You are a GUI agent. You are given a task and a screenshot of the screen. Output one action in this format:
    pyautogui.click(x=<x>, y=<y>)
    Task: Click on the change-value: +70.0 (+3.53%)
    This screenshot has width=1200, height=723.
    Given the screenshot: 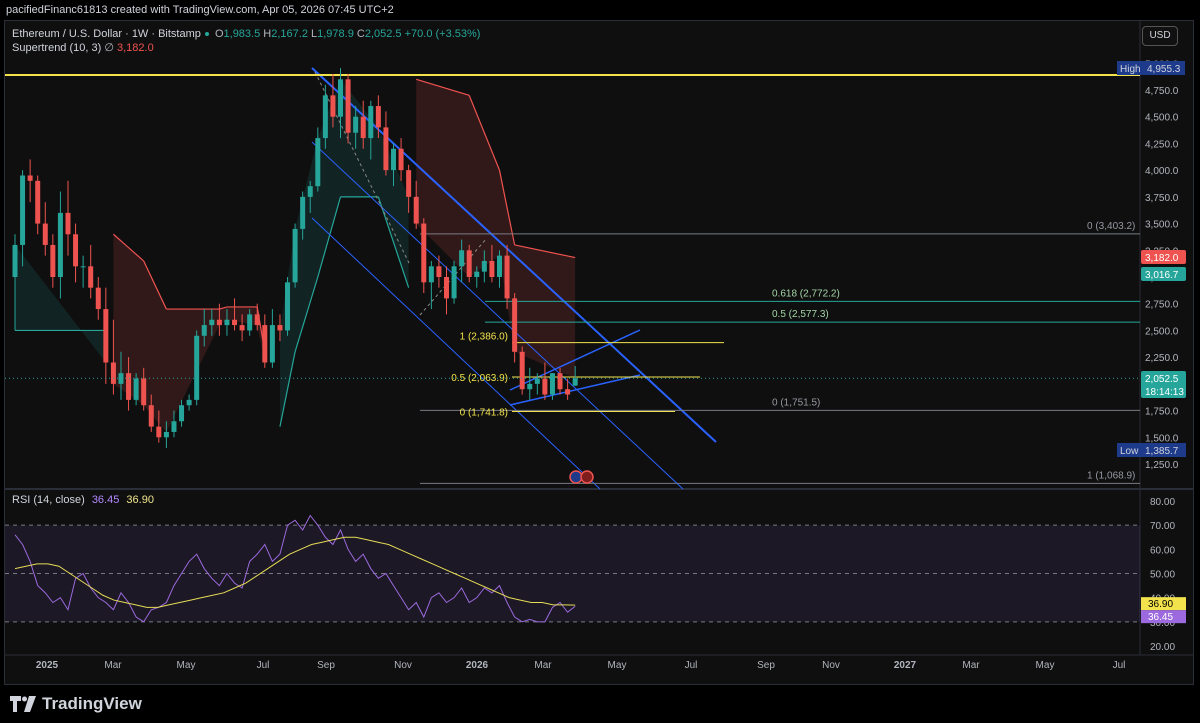 What is the action you would take?
    pyautogui.click(x=442, y=34)
    